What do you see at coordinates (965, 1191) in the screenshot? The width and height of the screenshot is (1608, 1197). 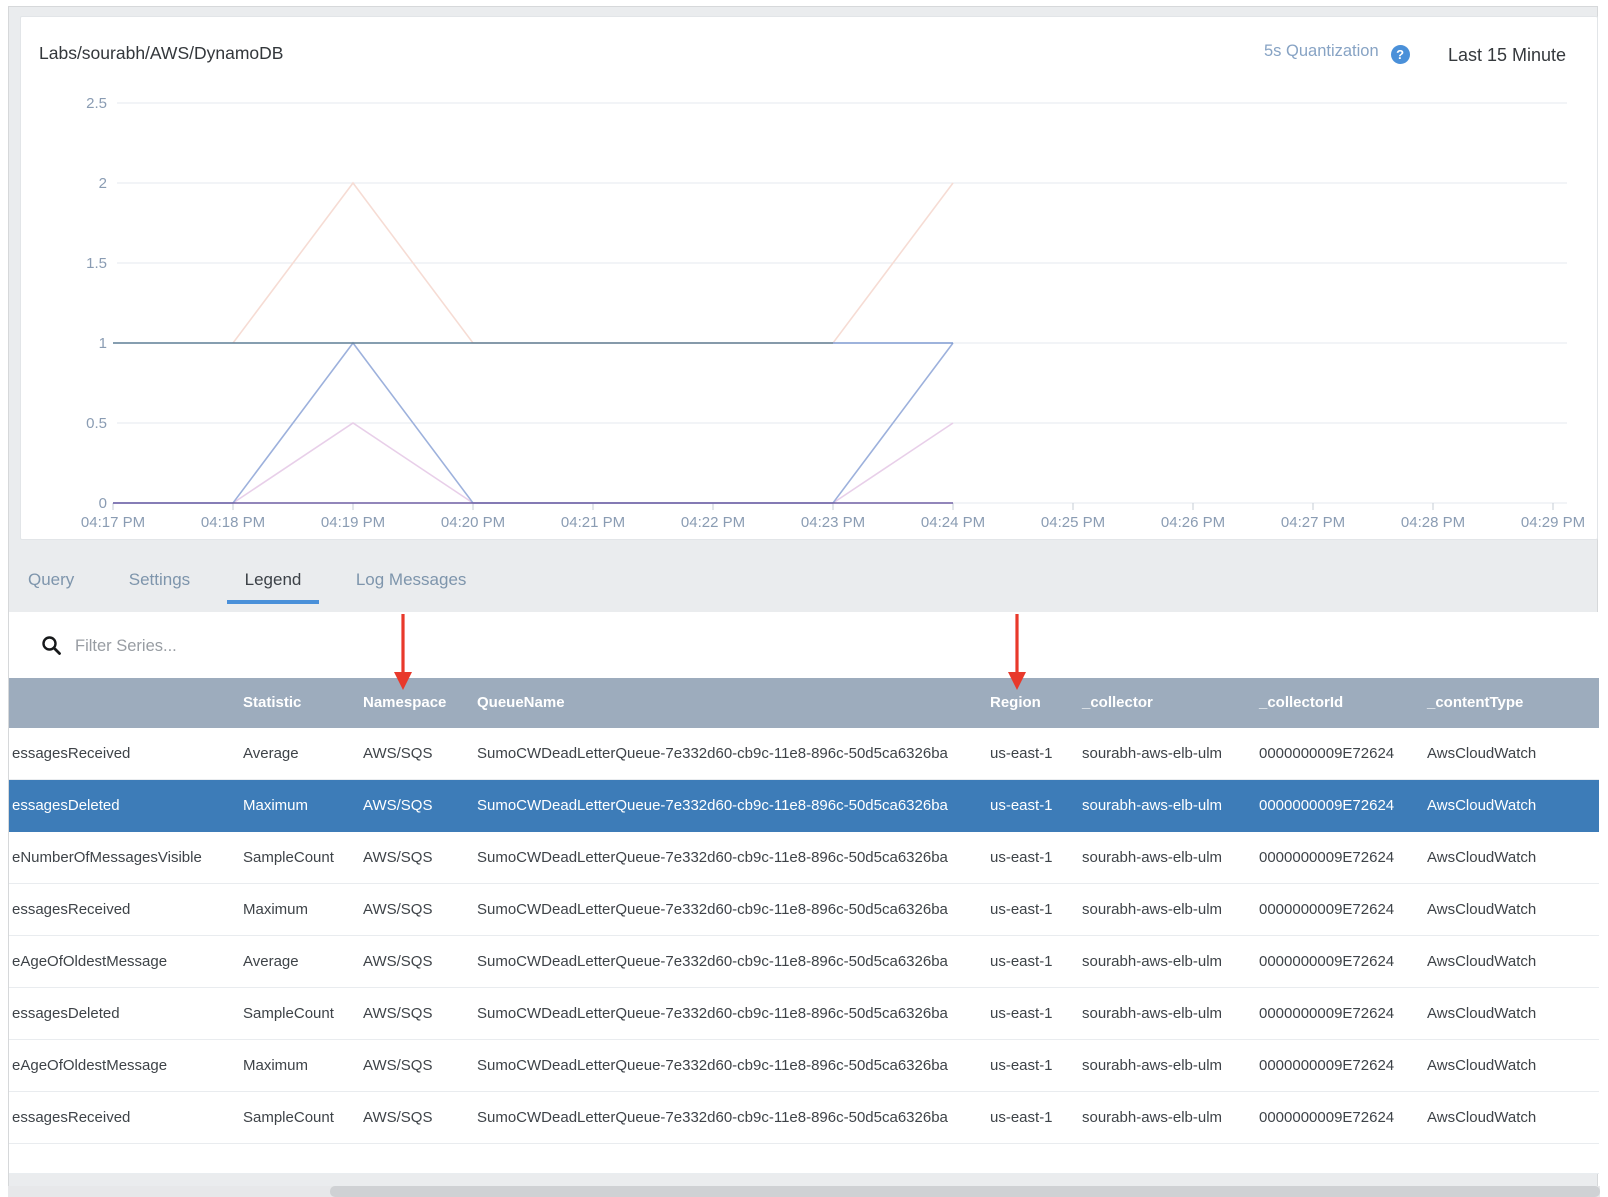 I see `horizontal-scrollbar-thumb` at bounding box center [965, 1191].